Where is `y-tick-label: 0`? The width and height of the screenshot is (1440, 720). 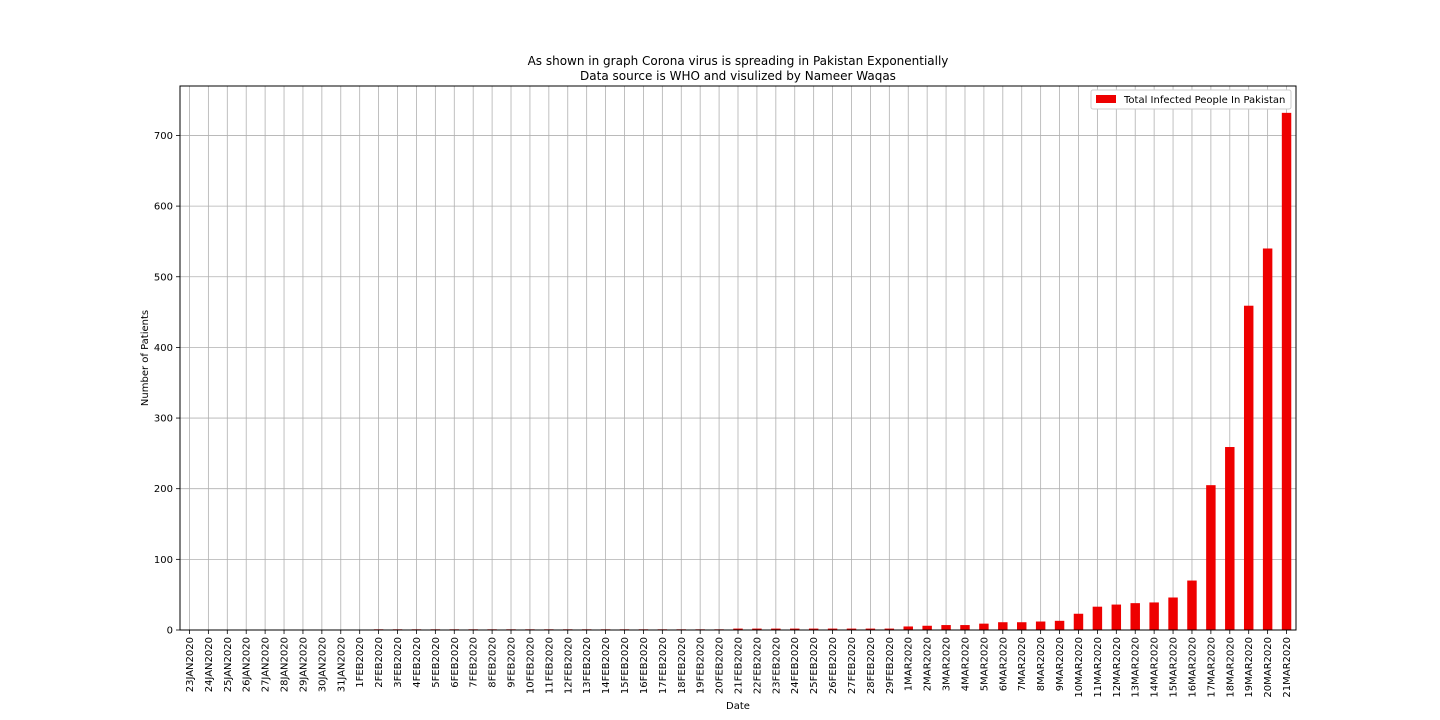
y-tick-label: 0 is located at coordinates (170, 631).